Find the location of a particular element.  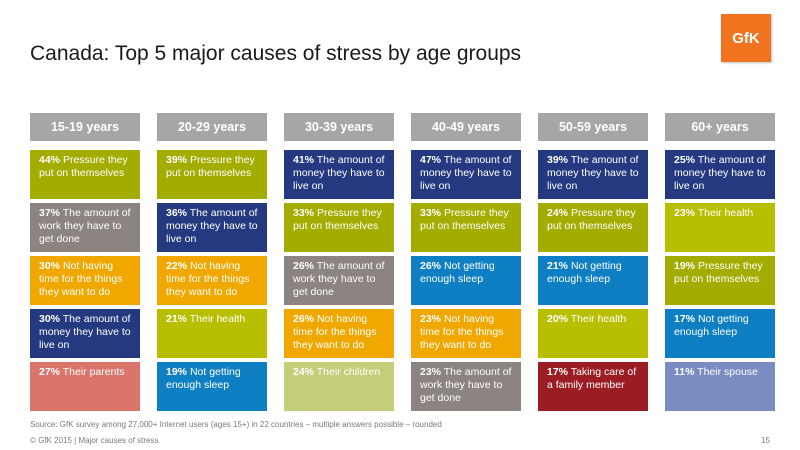

age-group-header: 40-49 years is located at coordinates (466, 127).